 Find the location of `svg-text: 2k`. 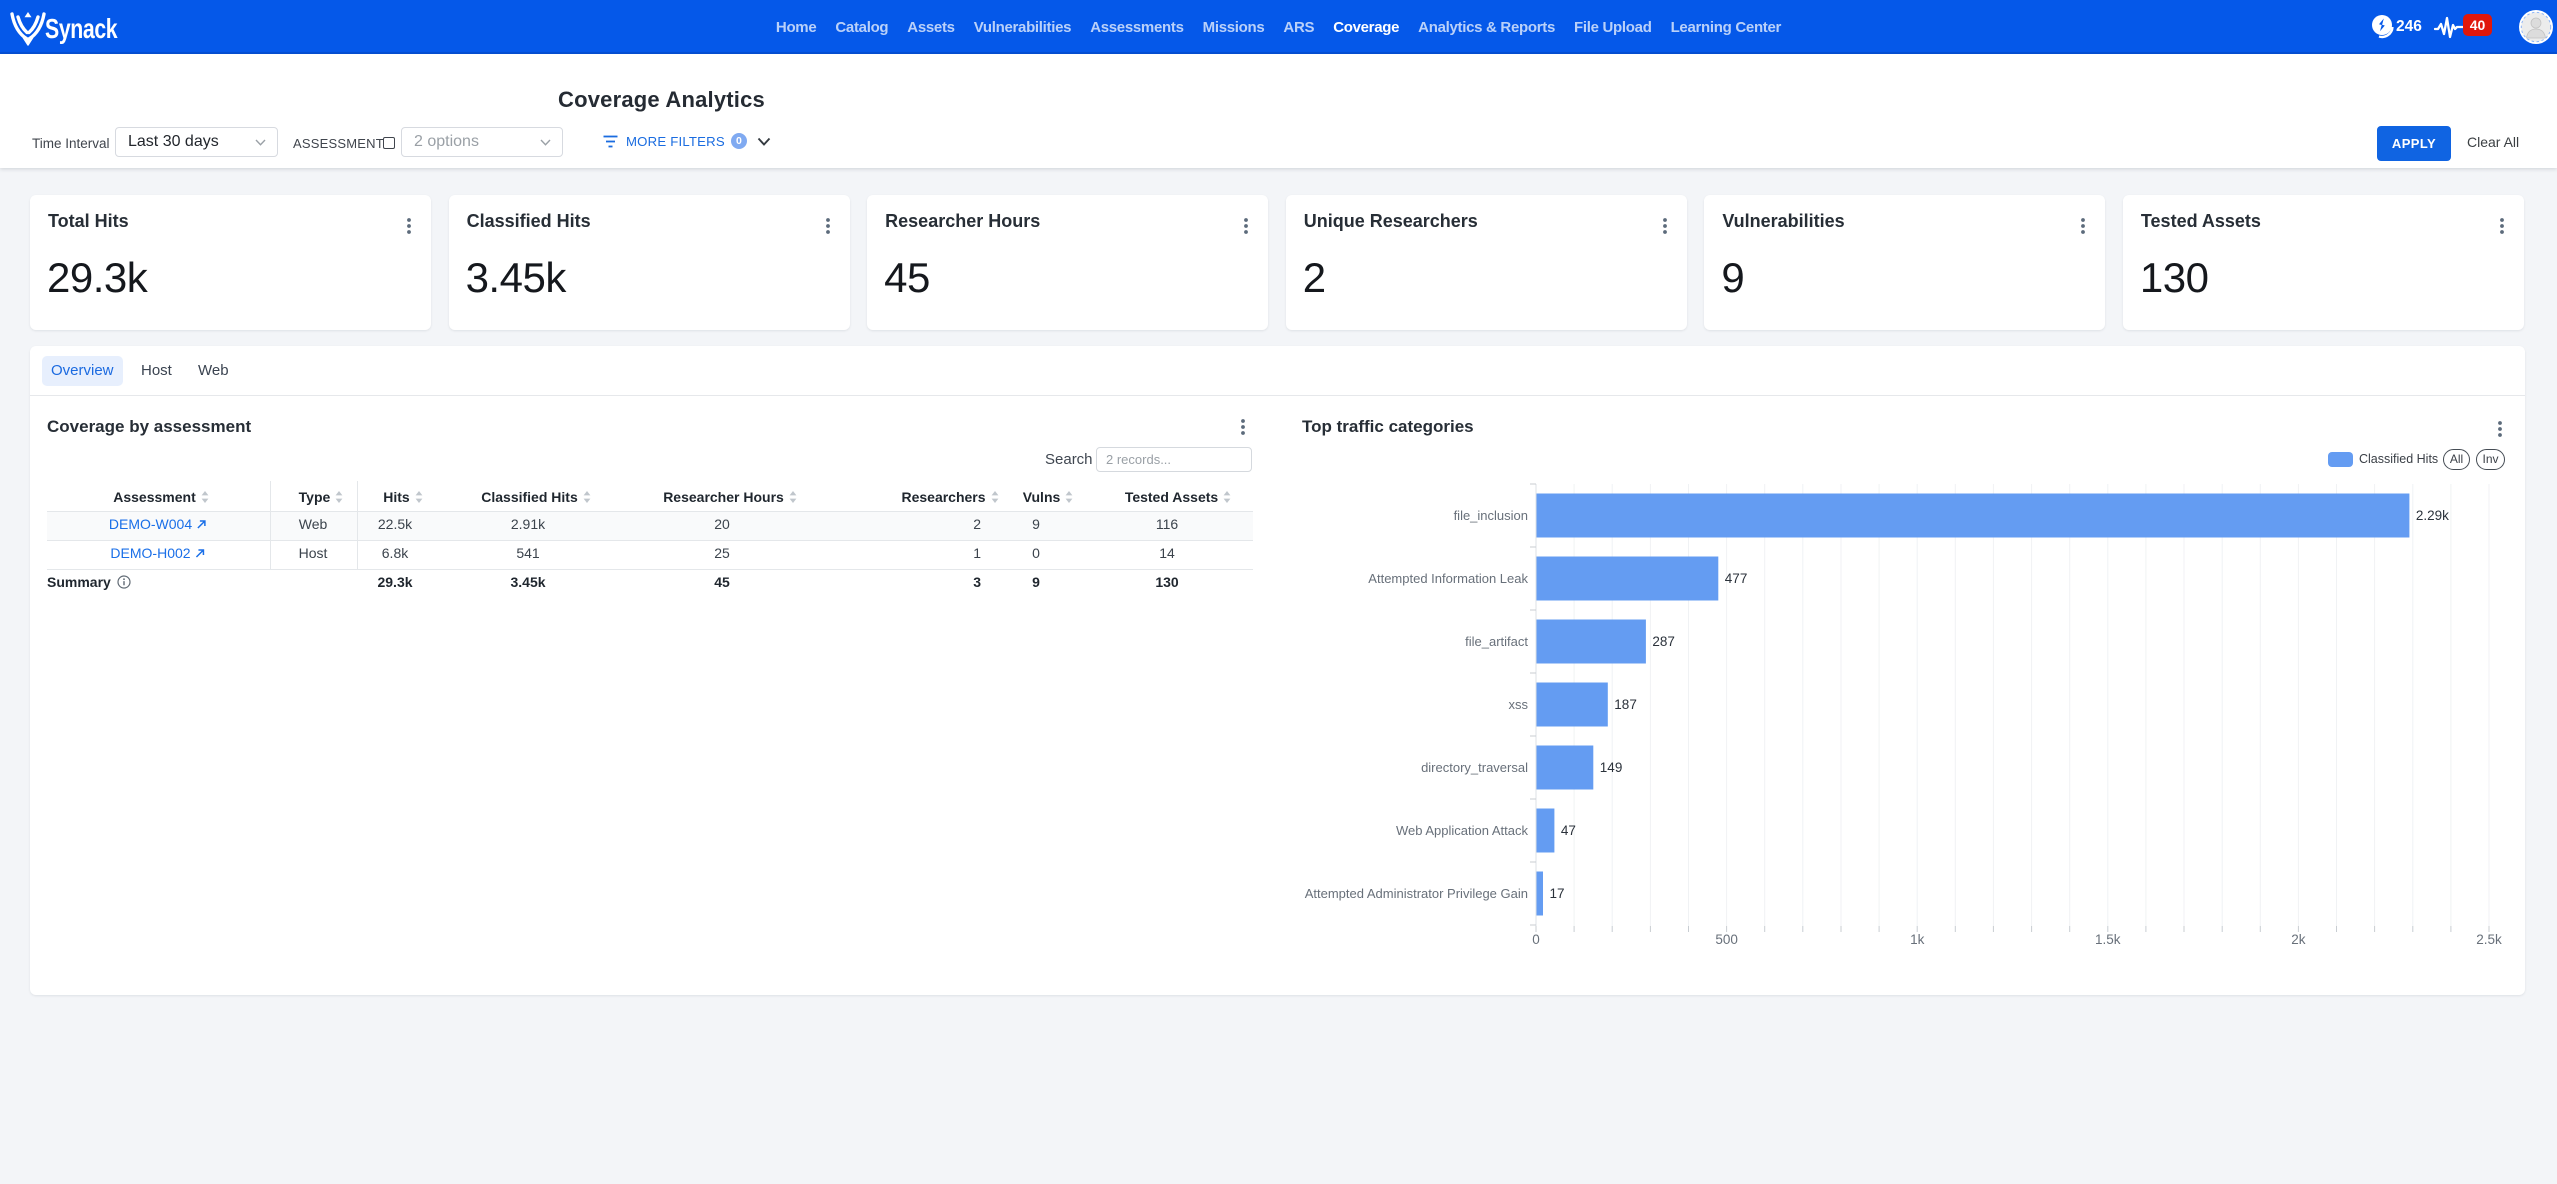

svg-text: 2k is located at coordinates (2298, 939).